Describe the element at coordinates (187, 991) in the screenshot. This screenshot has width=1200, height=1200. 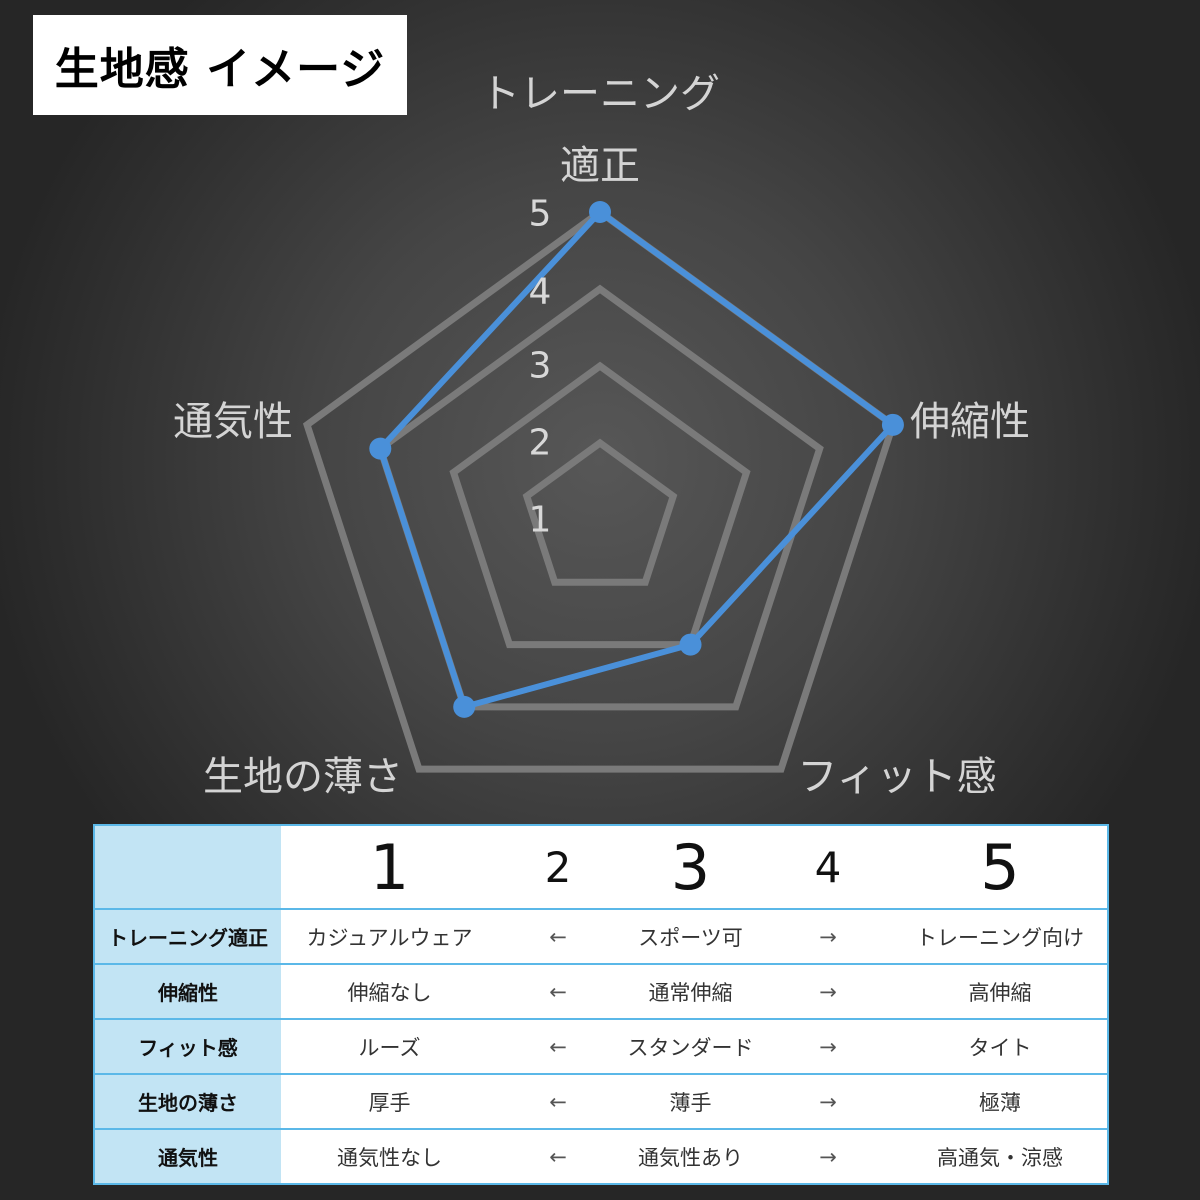
I see `row-label: 伸縮性` at that location.